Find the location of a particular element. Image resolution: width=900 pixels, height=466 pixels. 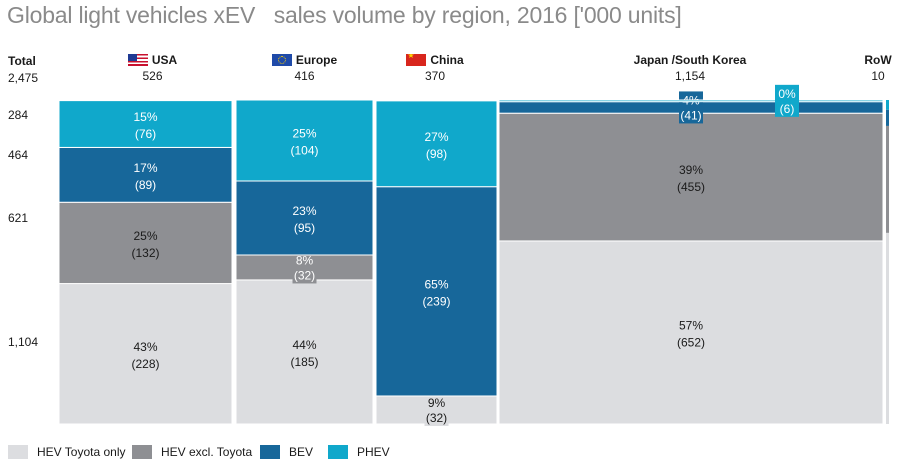

data-label-value-japan-south-korea-hev-excl-toyota: (455) is located at coordinates (691, 187).